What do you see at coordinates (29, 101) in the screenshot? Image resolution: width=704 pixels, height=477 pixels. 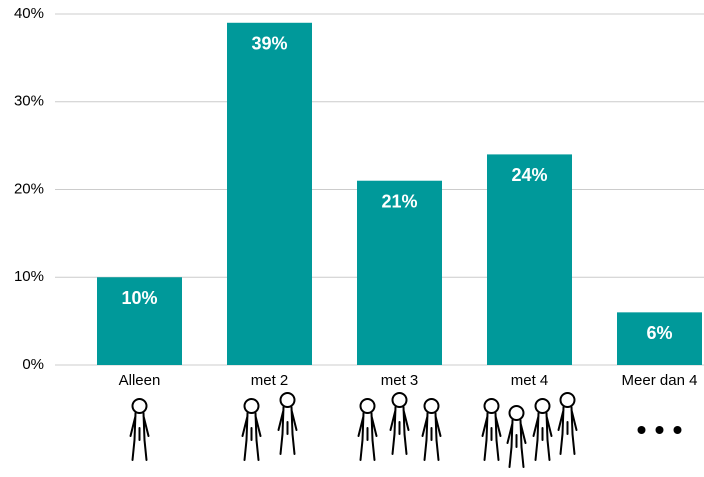 I see `y-tick-label: 30%` at bounding box center [29, 101].